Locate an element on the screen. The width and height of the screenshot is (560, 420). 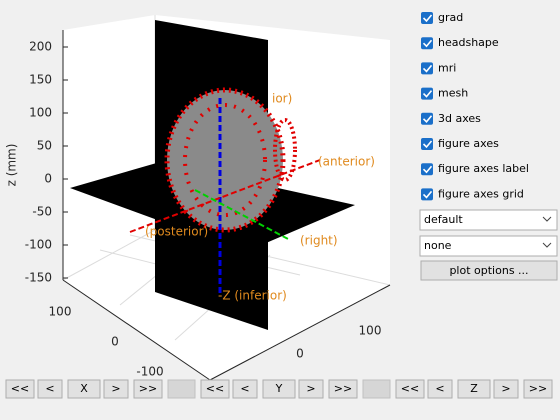
z-tick-label: -100 is located at coordinates (38, 245).